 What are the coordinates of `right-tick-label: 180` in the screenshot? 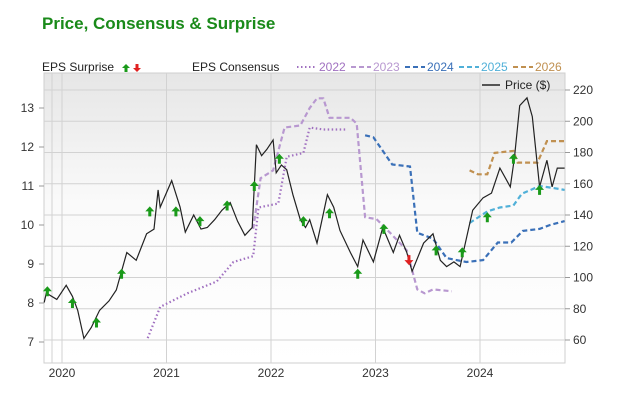 It's located at (583, 153).